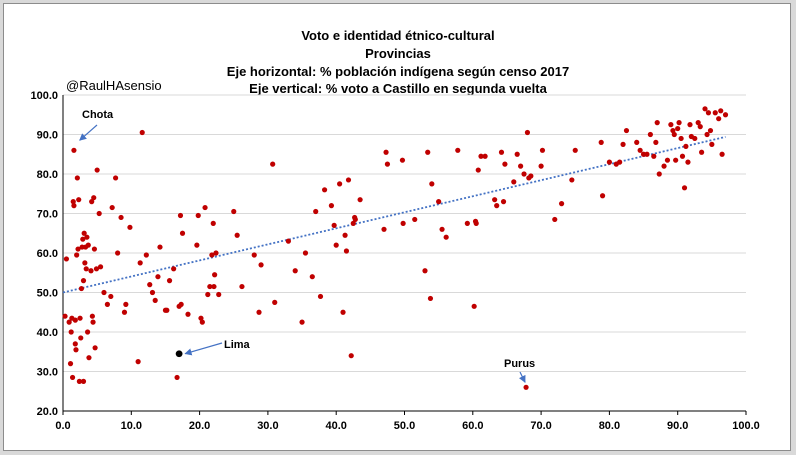  Describe the element at coordinates (398, 53) in the screenshot. I see `chart-title-line-2: Provincias` at that location.